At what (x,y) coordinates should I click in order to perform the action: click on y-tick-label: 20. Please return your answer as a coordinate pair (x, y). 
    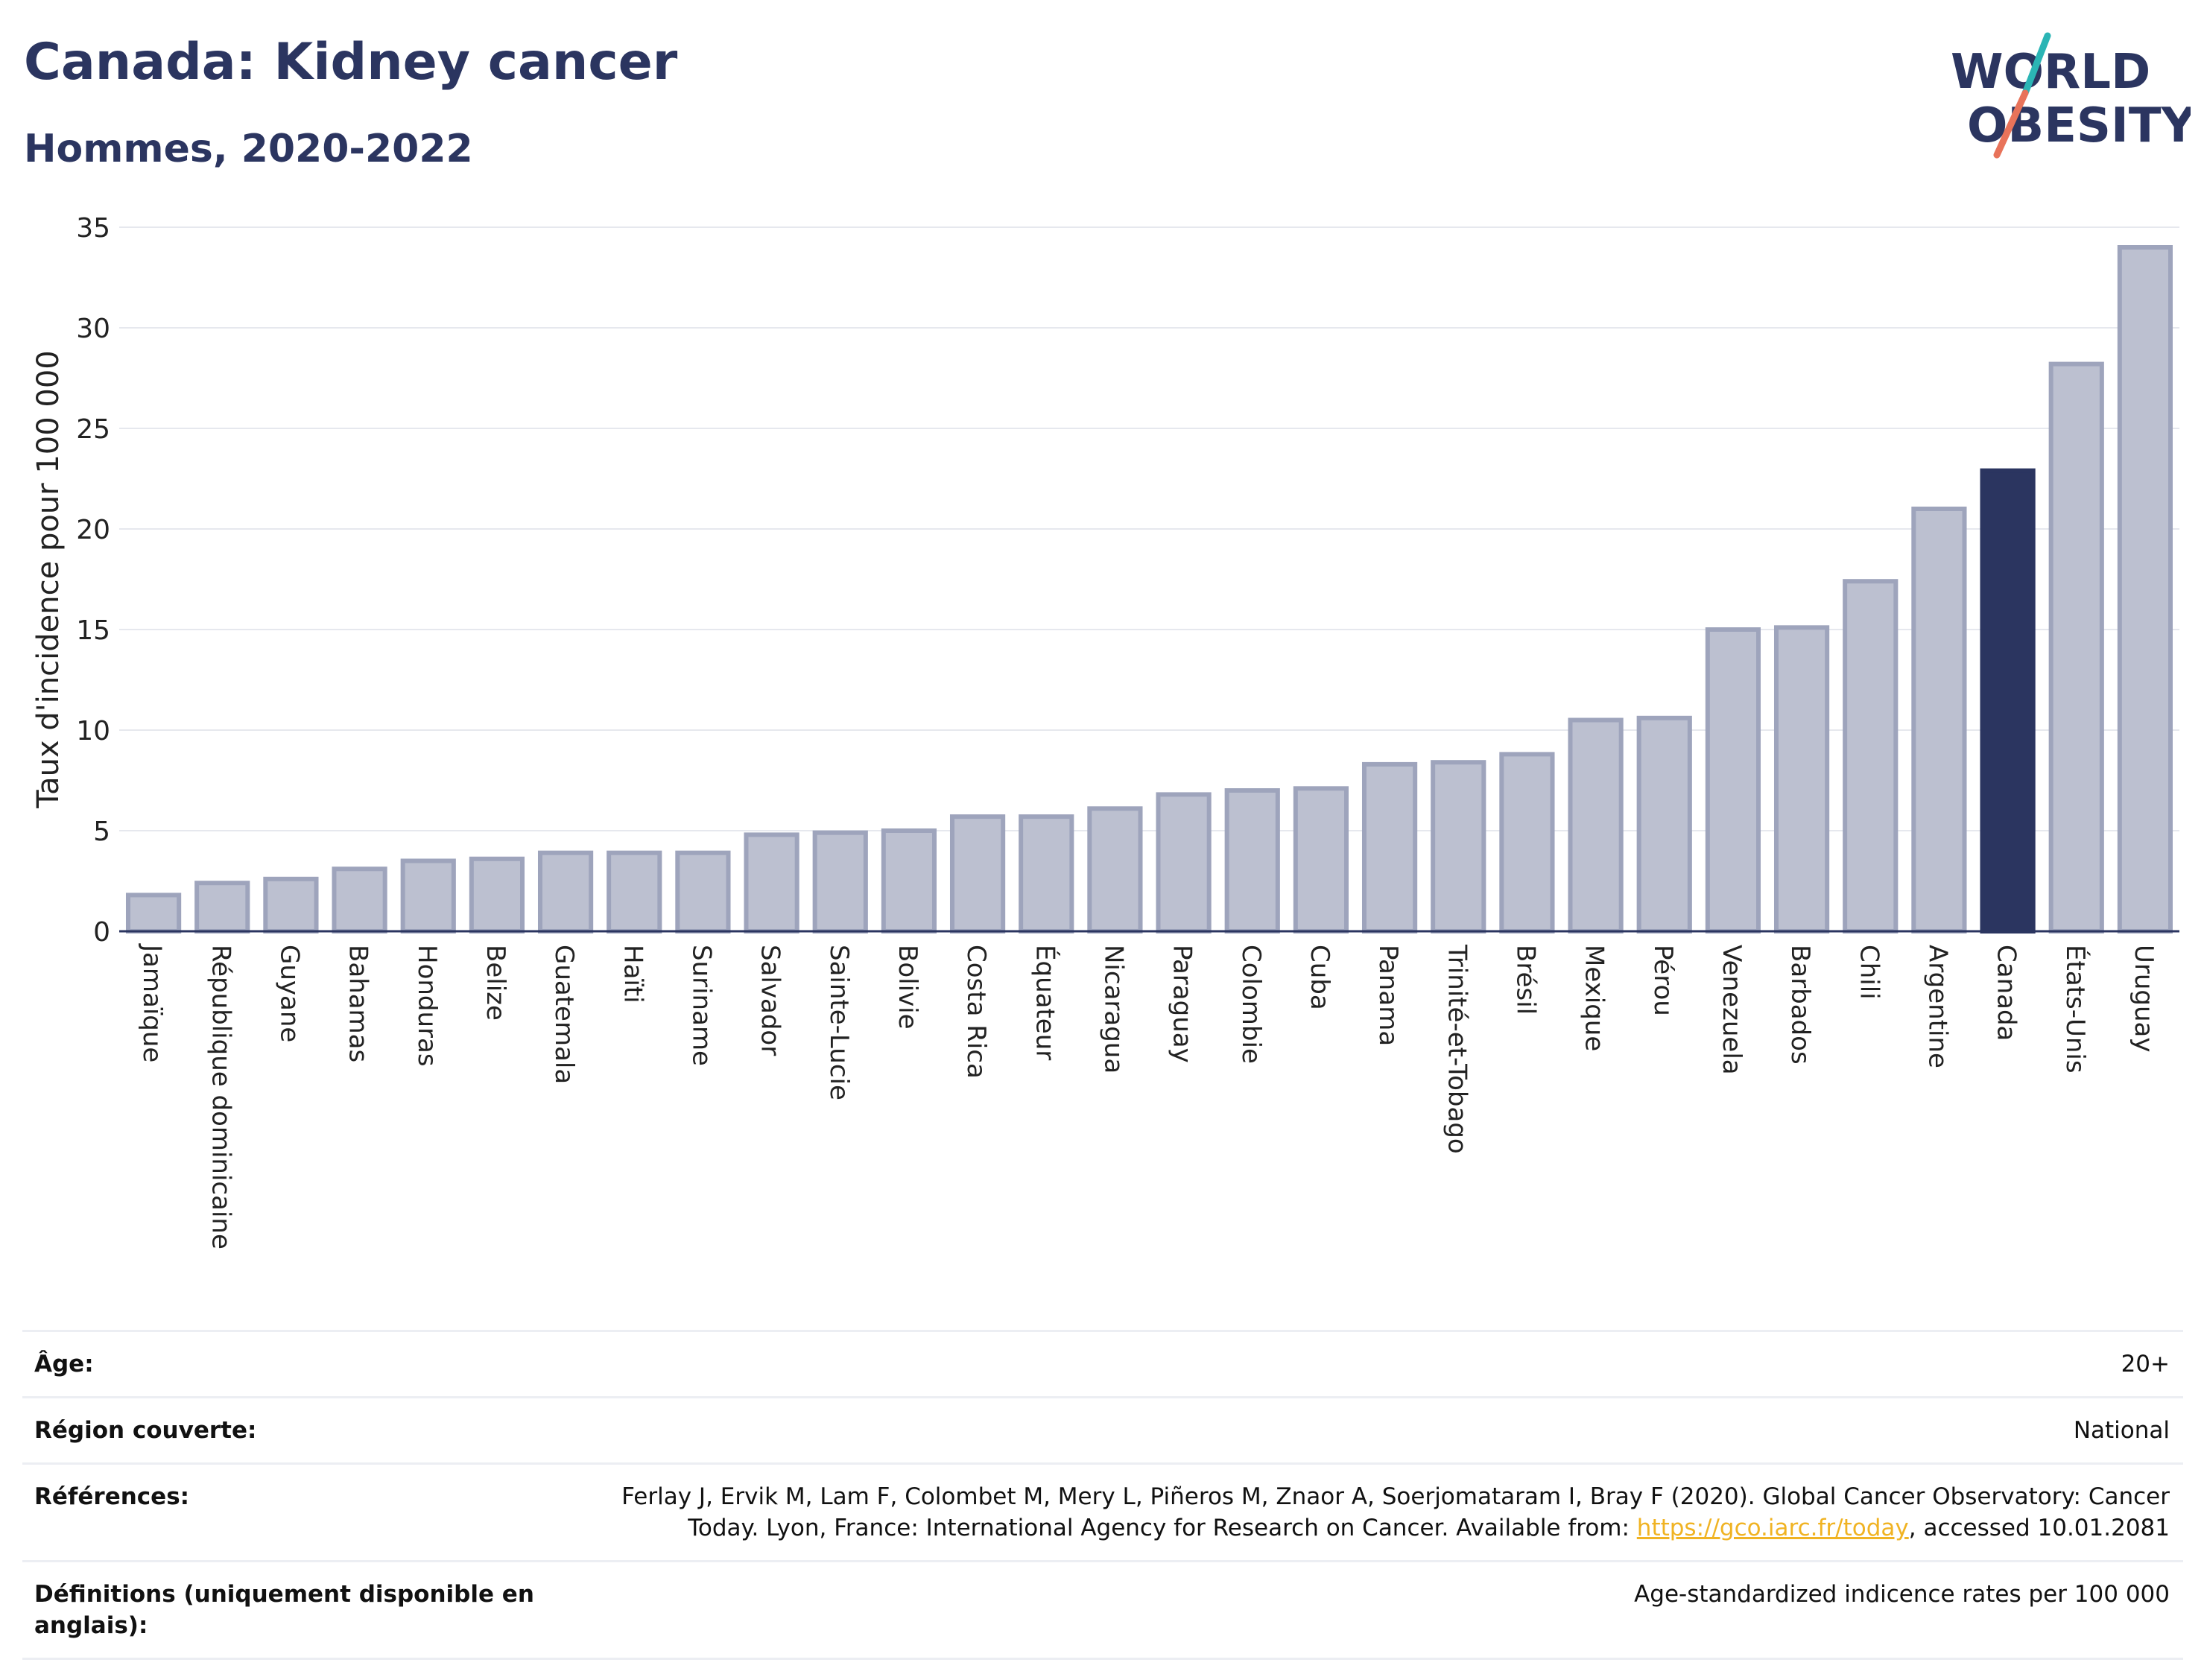
    Looking at the image, I should click on (93, 530).